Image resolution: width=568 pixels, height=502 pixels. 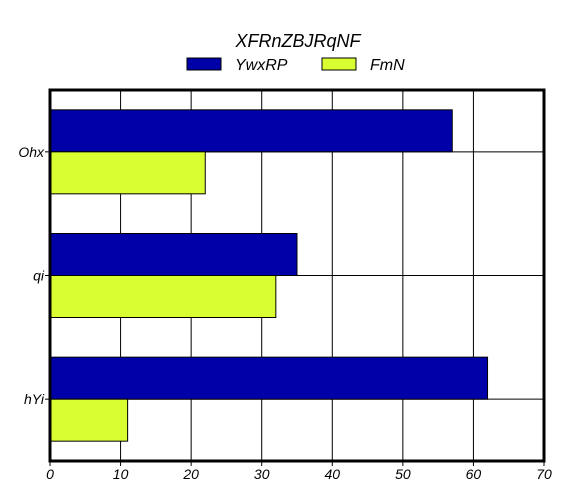 What do you see at coordinates (474, 474) in the screenshot?
I see `x-tick-label: 60` at bounding box center [474, 474].